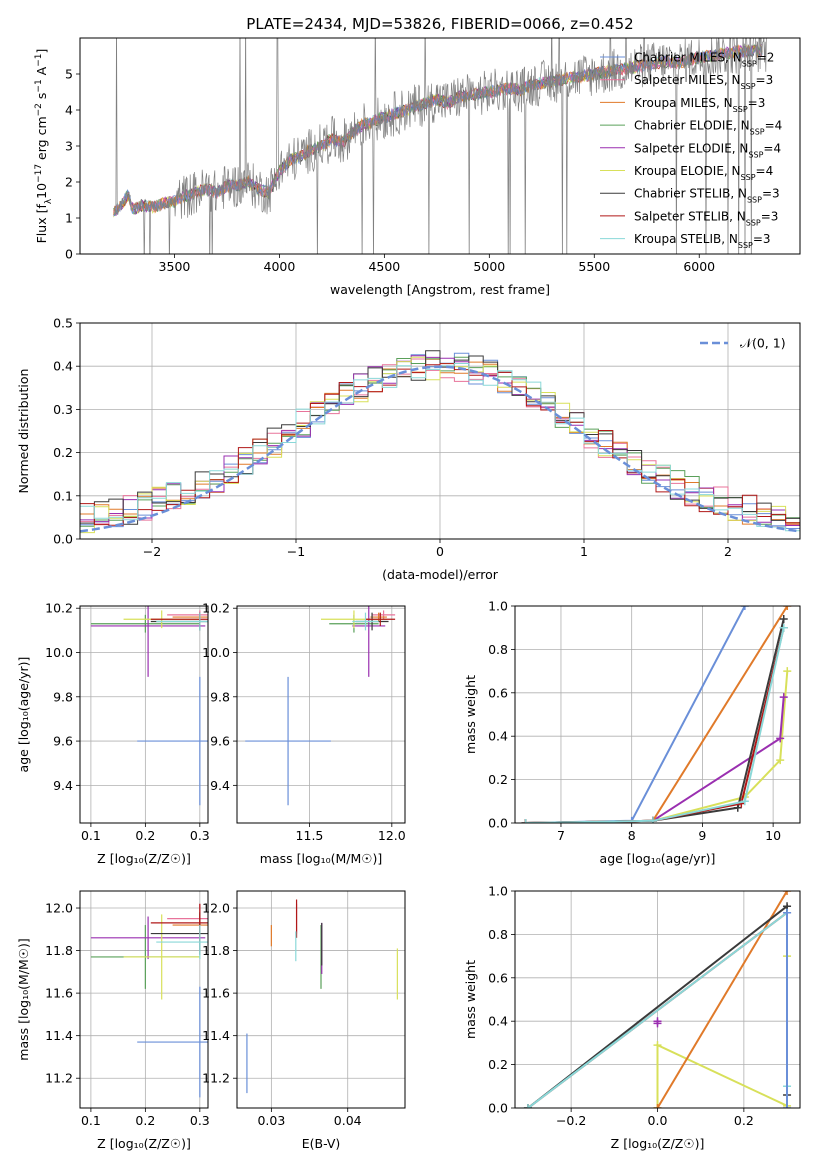 This screenshot has height=1170, width=819. What do you see at coordinates (44, 146) in the screenshot?
I see `y-axis-label: Flux [fλ10−17 erg cm−2 s−1 A−1]` at bounding box center [44, 146].